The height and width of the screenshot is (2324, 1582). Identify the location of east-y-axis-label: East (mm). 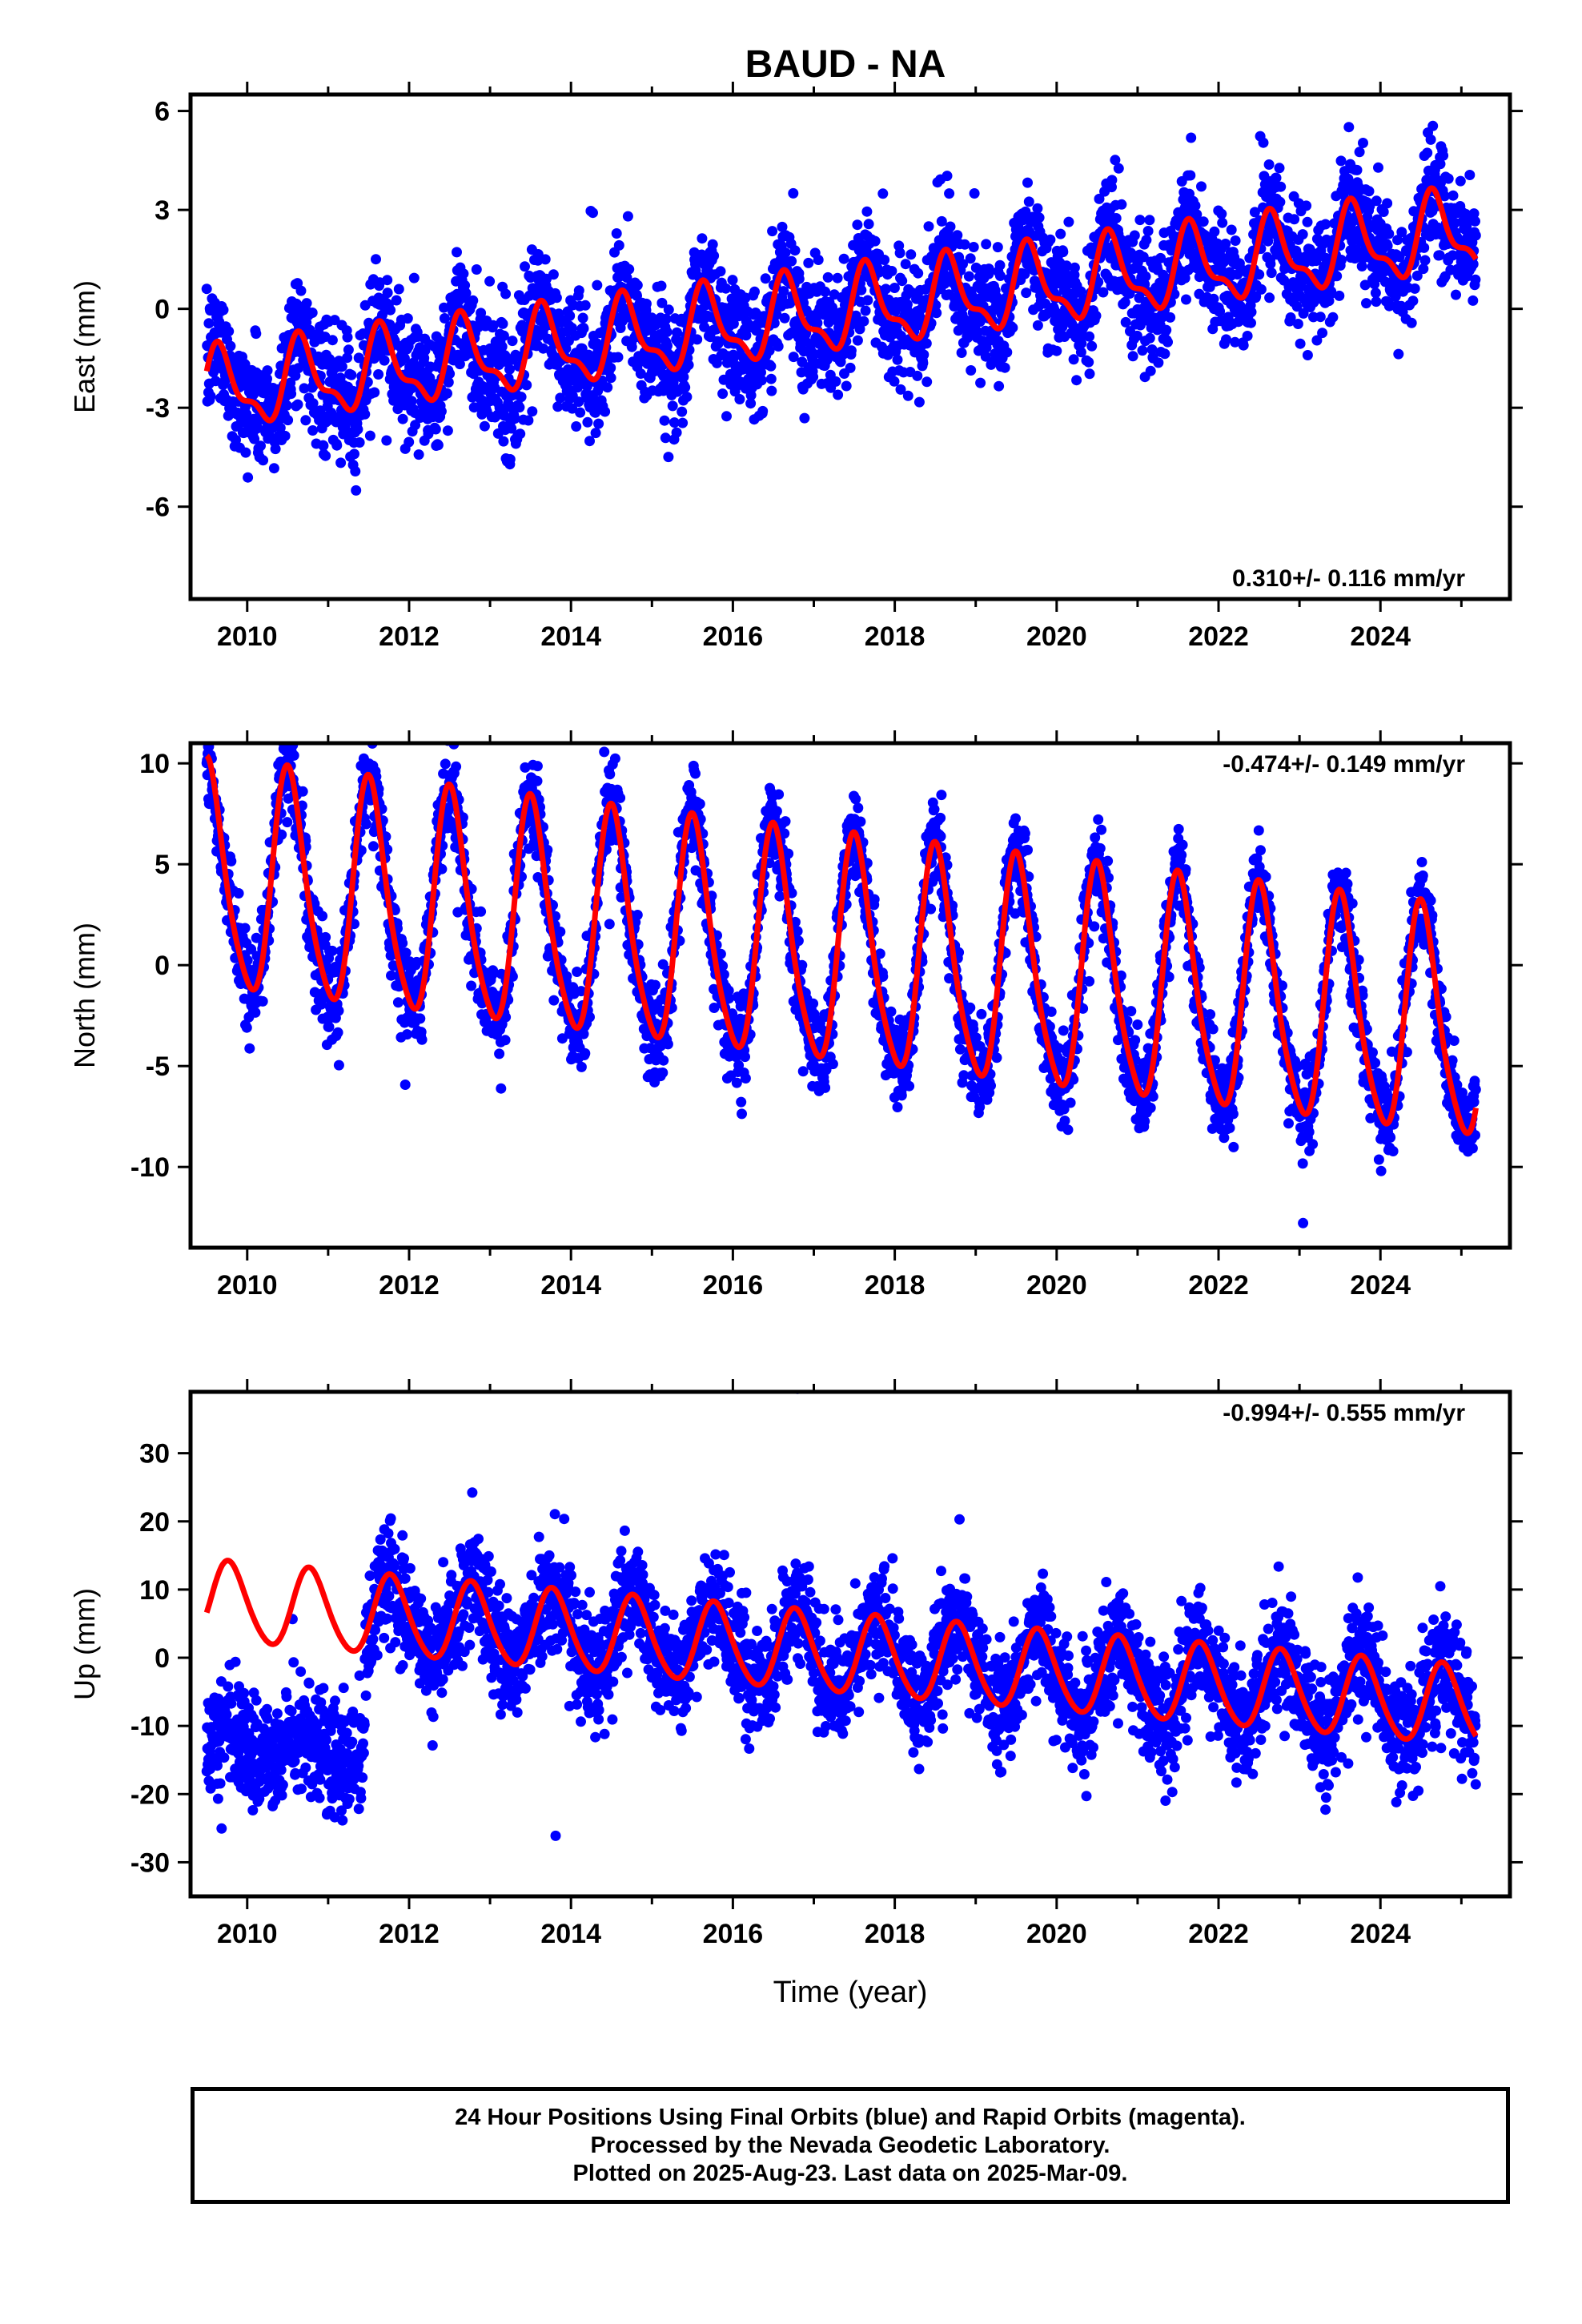
(84, 346).